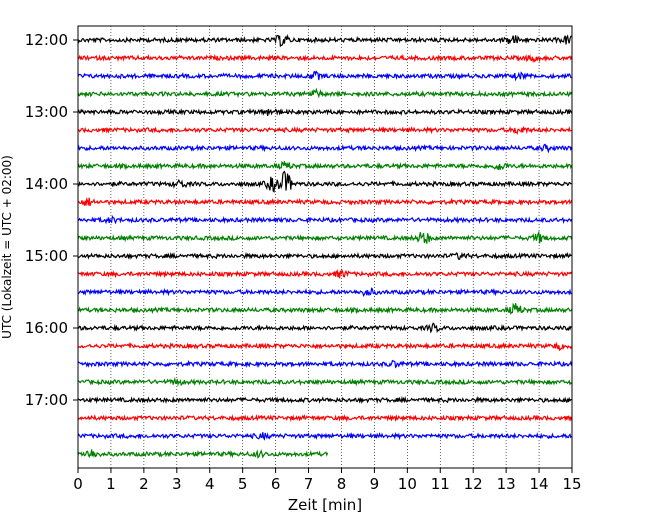 The height and width of the screenshot is (520, 650). Describe the element at coordinates (375, 484) in the screenshot. I see `x-tick-label-9: 9` at that location.